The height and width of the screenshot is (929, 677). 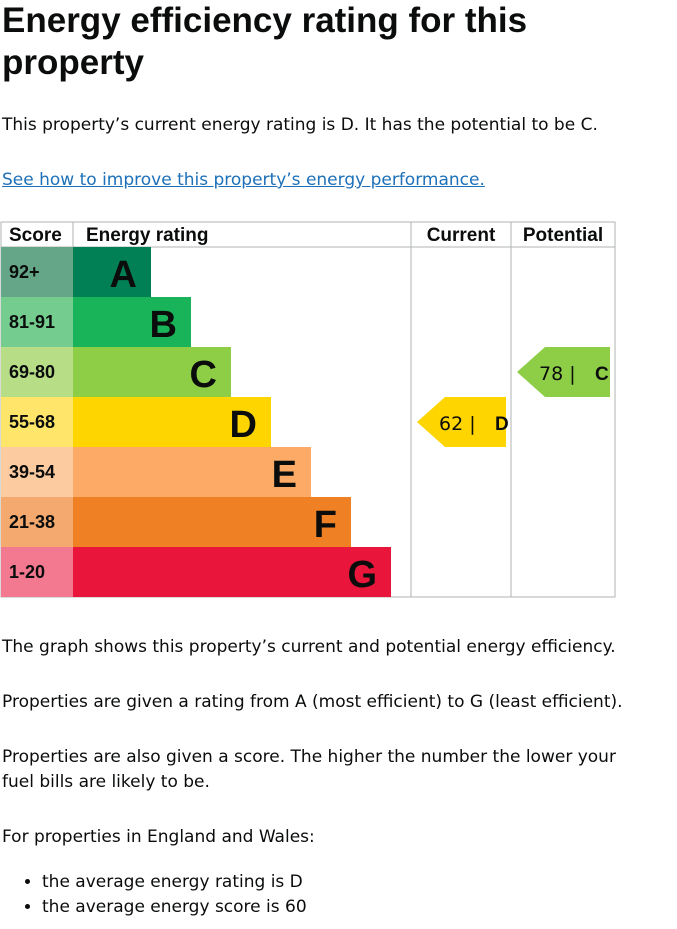 I want to click on score-cell-a, so click(x=37, y=272).